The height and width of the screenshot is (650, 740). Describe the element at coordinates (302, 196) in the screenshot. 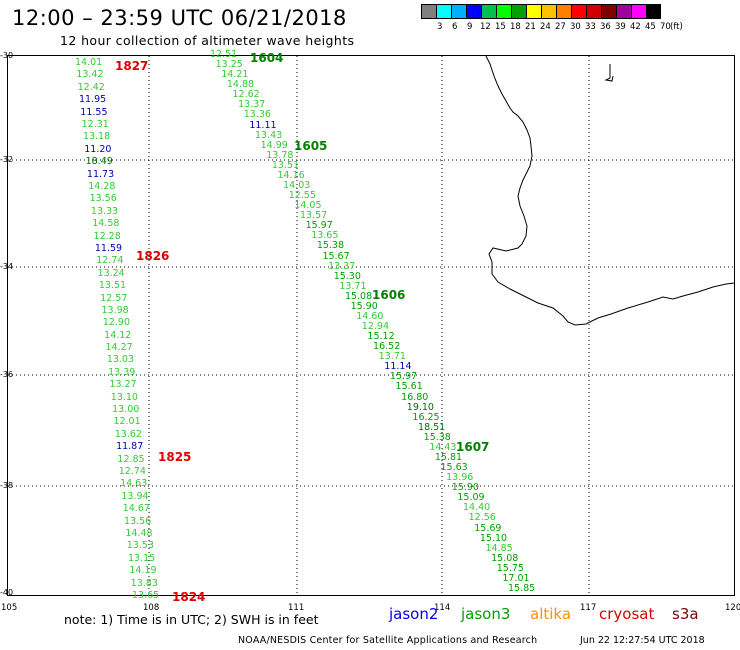

I see `jason3-swh-value: 12.55` at that location.